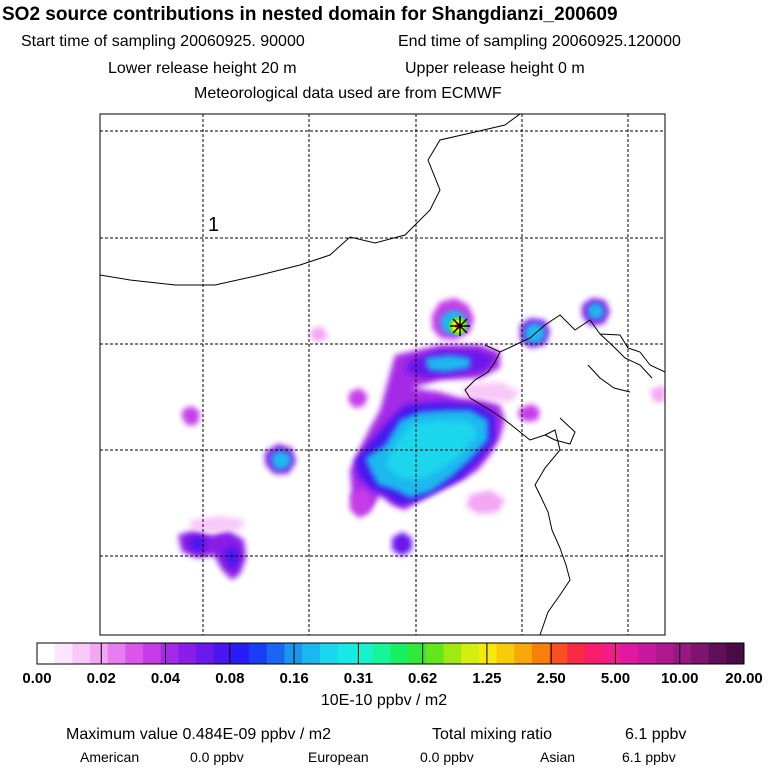  Describe the element at coordinates (294, 678) in the screenshot. I see `colorbar-tick-label: 0.16` at that location.